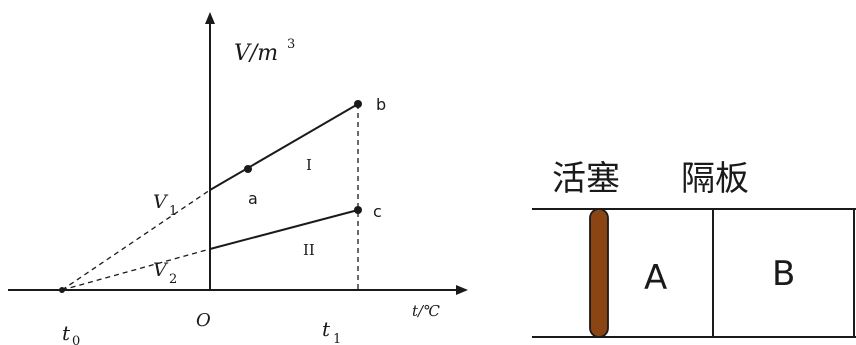  Describe the element at coordinates (377, 211) in the screenshot. I see `point-c-label: c` at that location.